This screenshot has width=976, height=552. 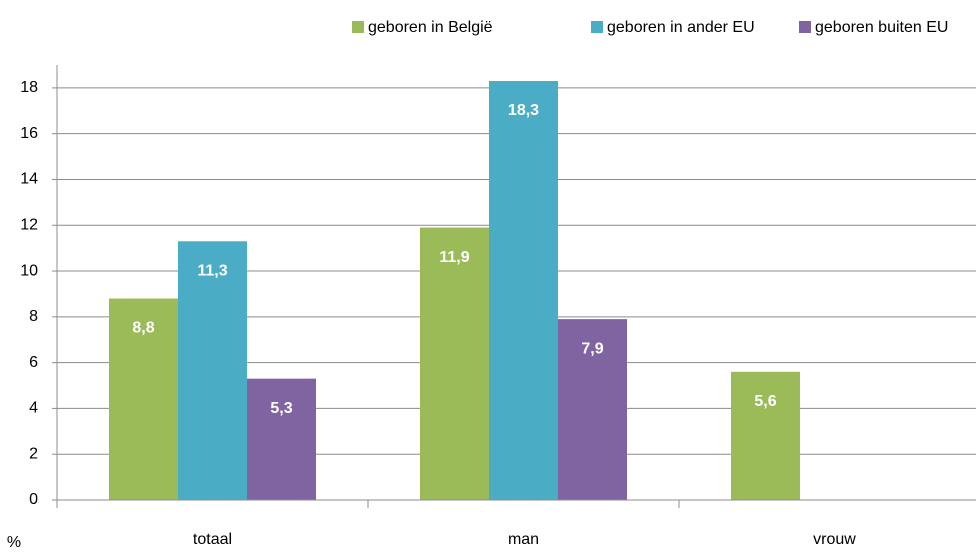 What do you see at coordinates (212, 271) in the screenshot?
I see `value-label: 11,3` at bounding box center [212, 271].